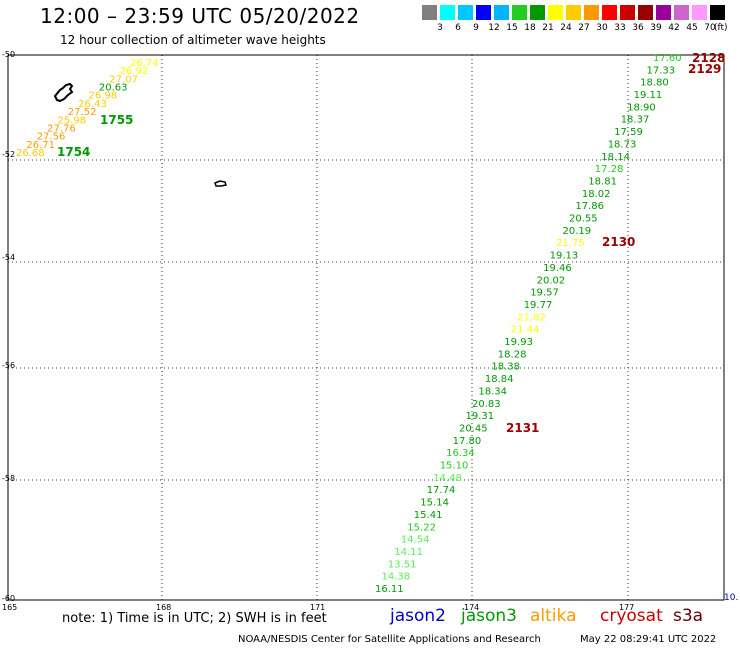 The width and height of the screenshot is (740, 650). Describe the element at coordinates (512, 354) in the screenshot. I see `swh-value: 18.28` at that location.